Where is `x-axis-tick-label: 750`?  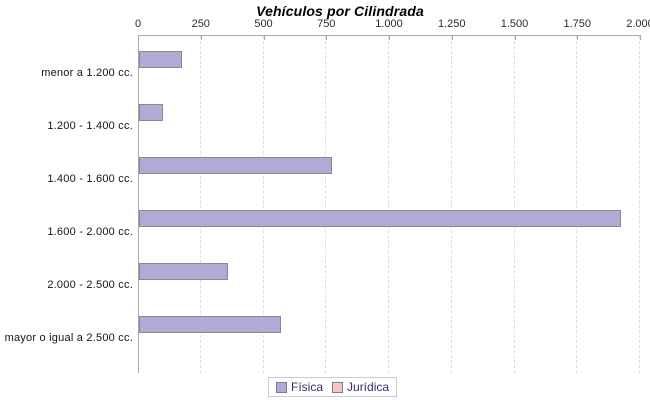
x-axis-tick-label: 750 is located at coordinates (326, 24).